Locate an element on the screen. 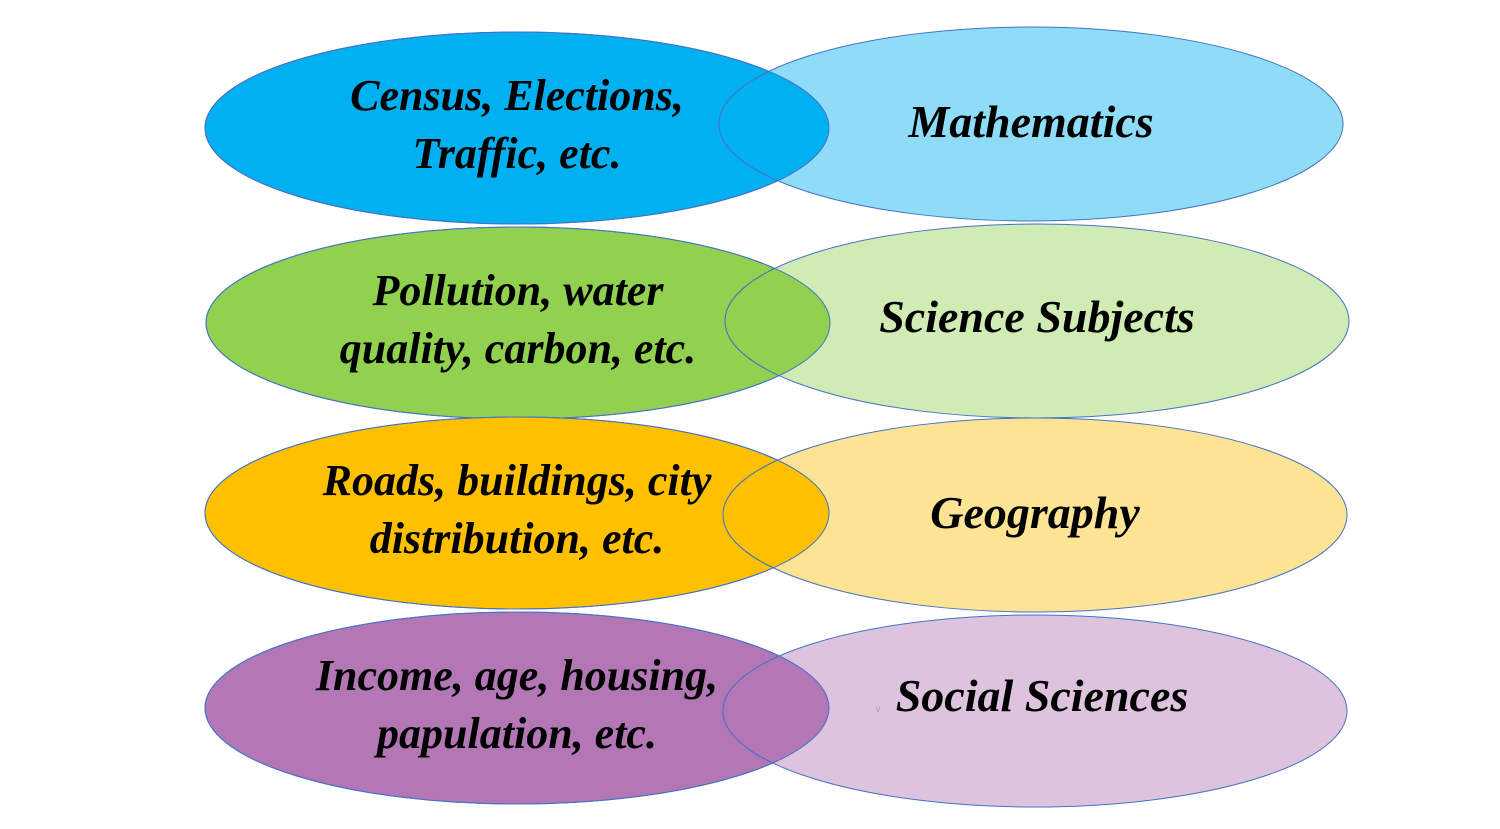 This screenshot has height=829, width=1500. right-label: Social Sciences is located at coordinates (1042, 695).